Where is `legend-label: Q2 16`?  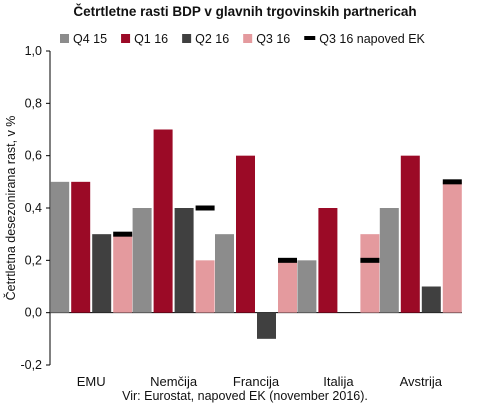 legend-label: Q2 16 is located at coordinates (212, 39).